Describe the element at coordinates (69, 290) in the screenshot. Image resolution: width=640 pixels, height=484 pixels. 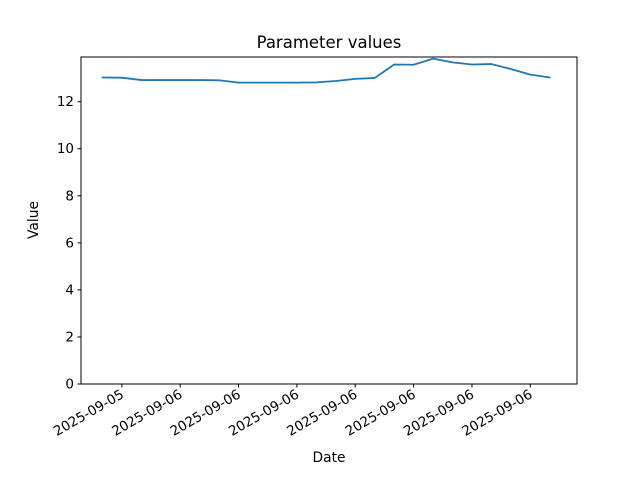
I see `y-tick-label: 4` at that location.